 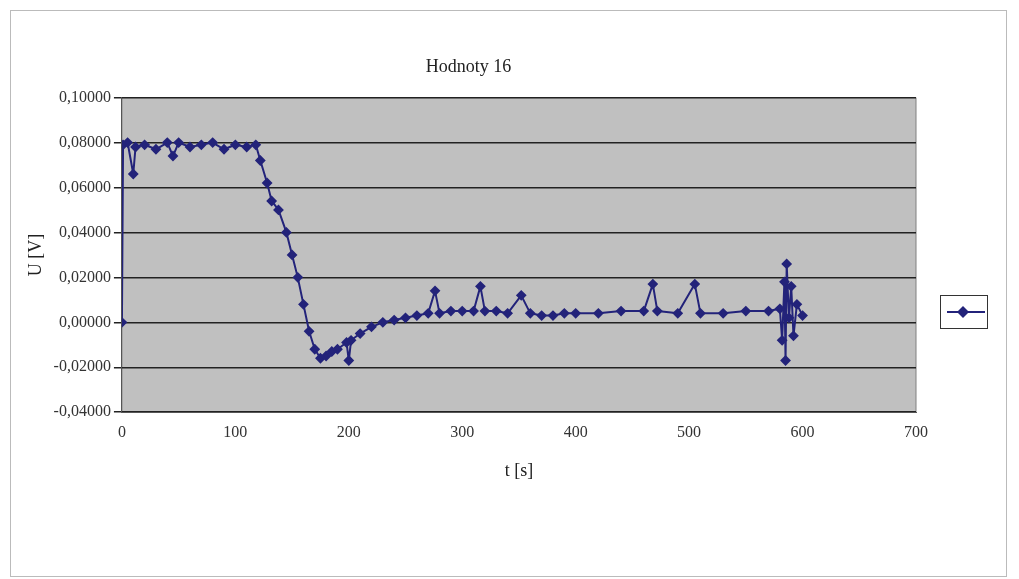 What do you see at coordinates (121, 431) in the screenshot?
I see `x-tick-label: 0` at bounding box center [121, 431].